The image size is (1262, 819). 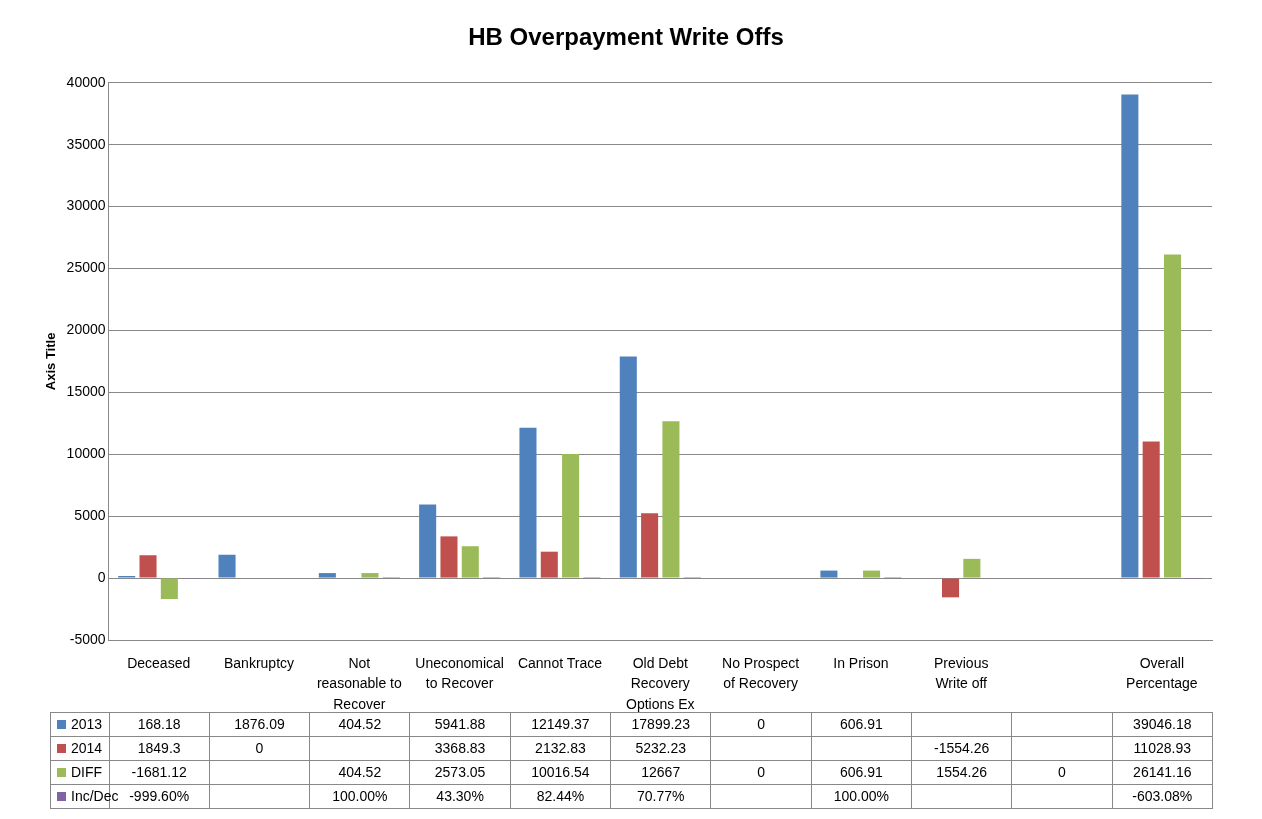 What do you see at coordinates (660, 748) in the screenshot?
I see `data-label: 5232.23` at bounding box center [660, 748].